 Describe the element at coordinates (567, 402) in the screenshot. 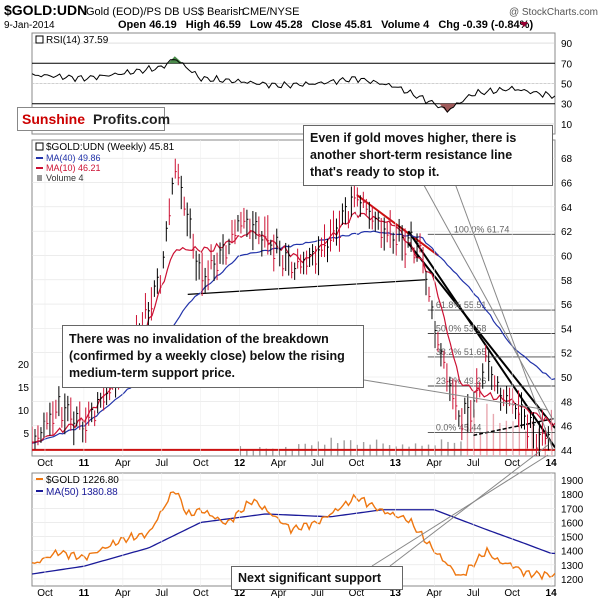

I see `price-tick-label: 48` at that location.